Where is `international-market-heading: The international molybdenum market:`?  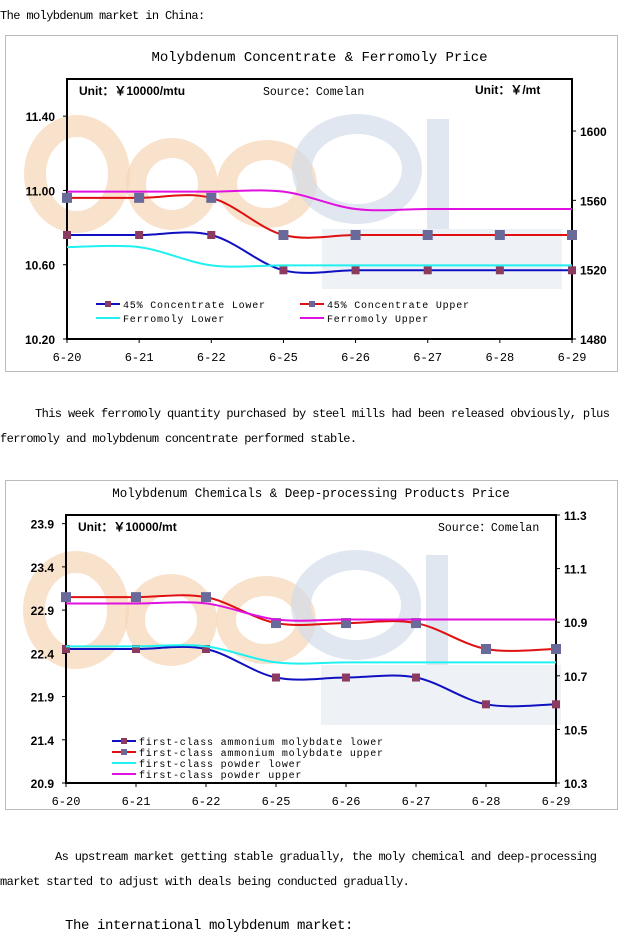
international-market-heading: The international molybdenum market: is located at coordinates (209, 926).